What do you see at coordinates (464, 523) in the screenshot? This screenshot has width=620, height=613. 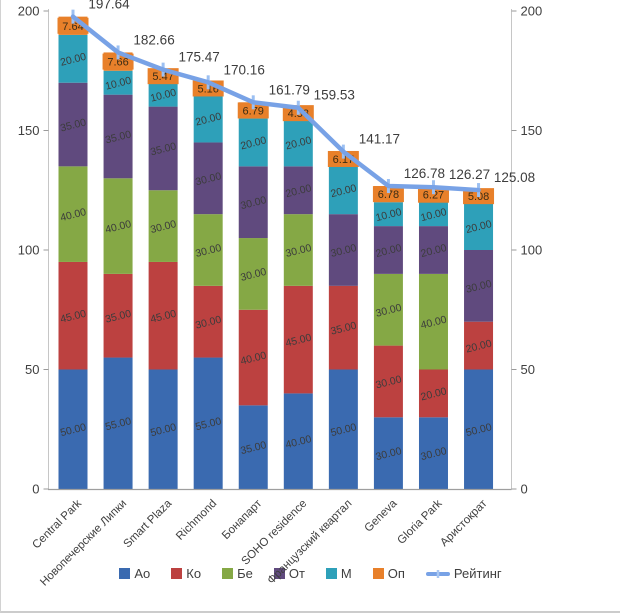 I see `category-label-10: Аристократ` at bounding box center [464, 523].